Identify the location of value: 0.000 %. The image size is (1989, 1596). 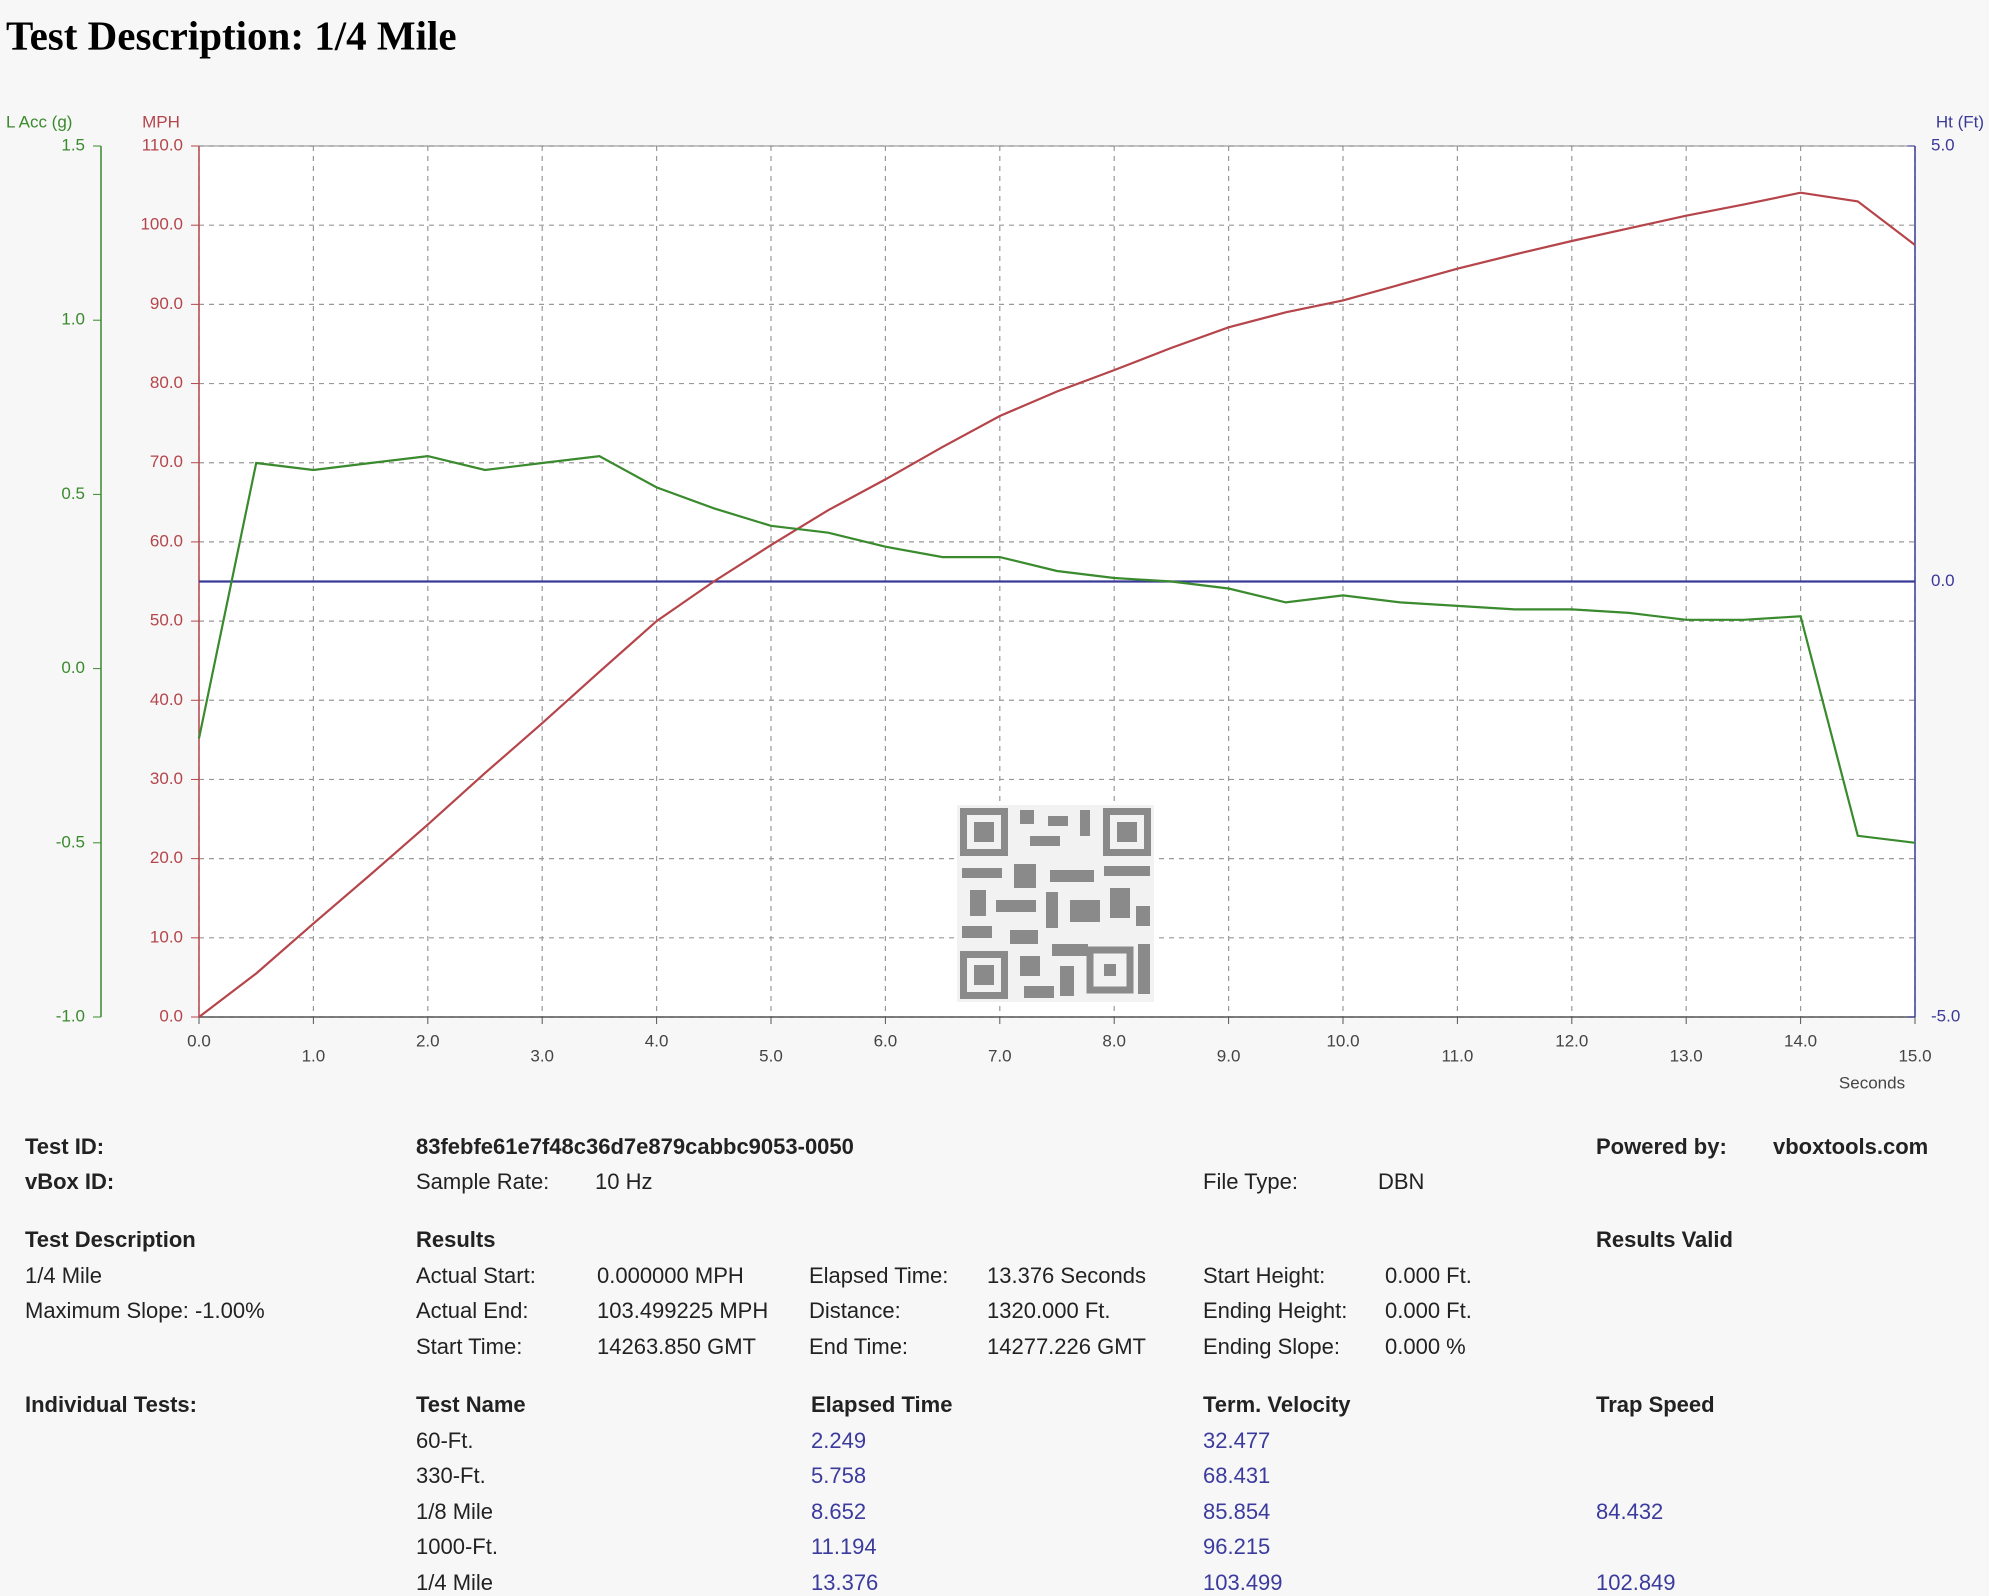
(1425, 1346).